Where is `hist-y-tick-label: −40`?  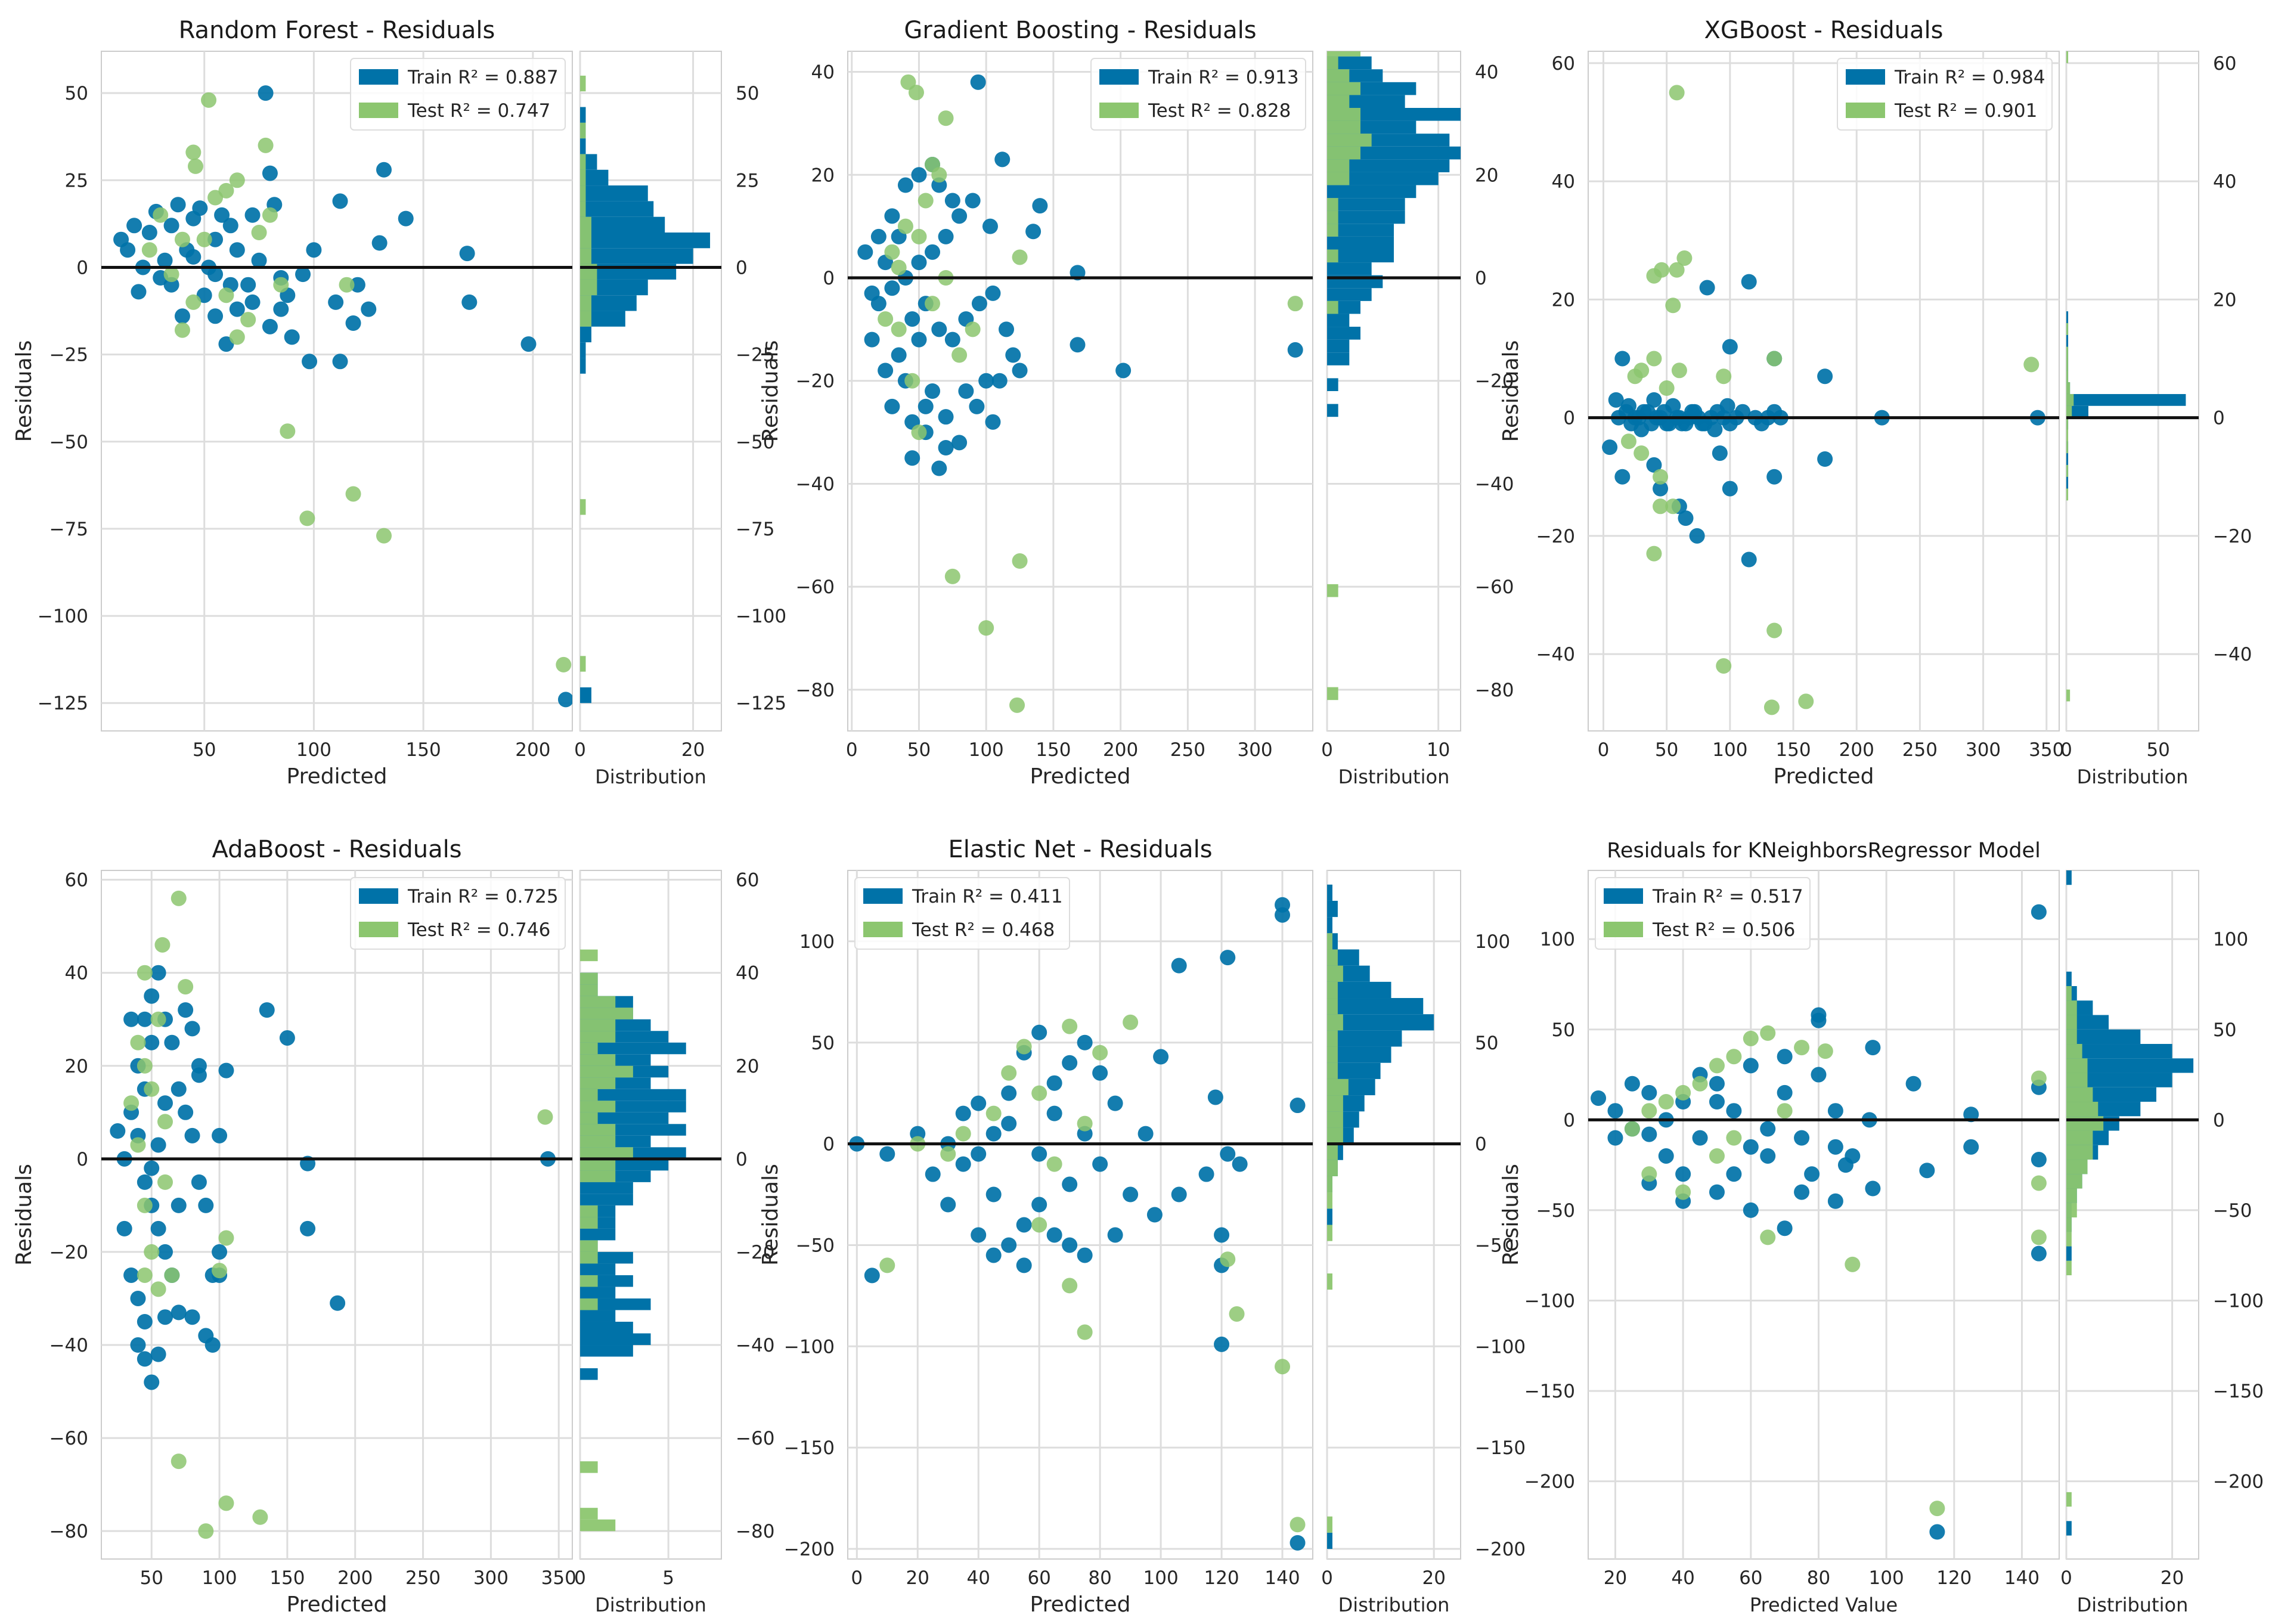
hist-y-tick-label: −40 is located at coordinates (2232, 654).